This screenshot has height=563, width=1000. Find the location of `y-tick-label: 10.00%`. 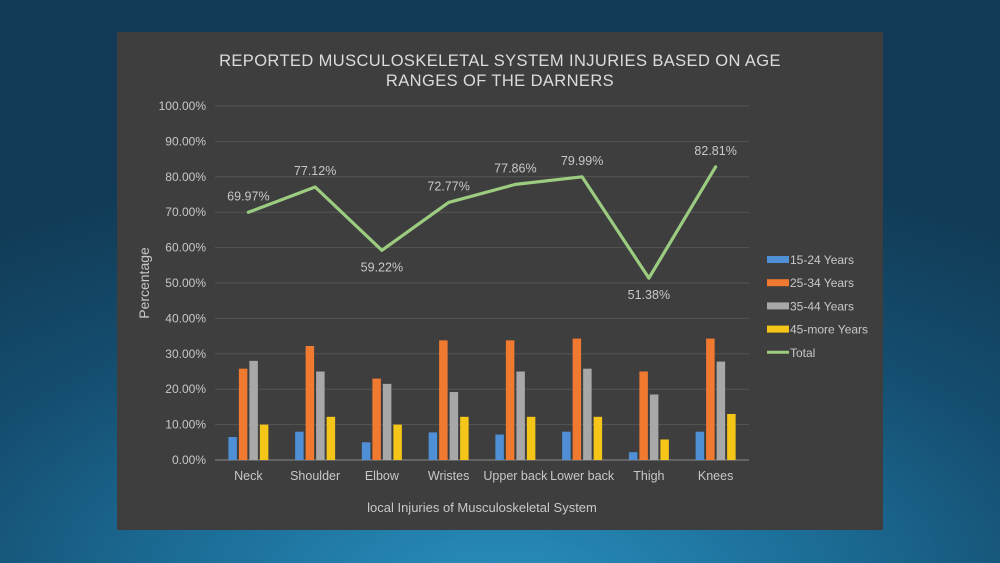

y-tick-label: 10.00% is located at coordinates (185, 425).